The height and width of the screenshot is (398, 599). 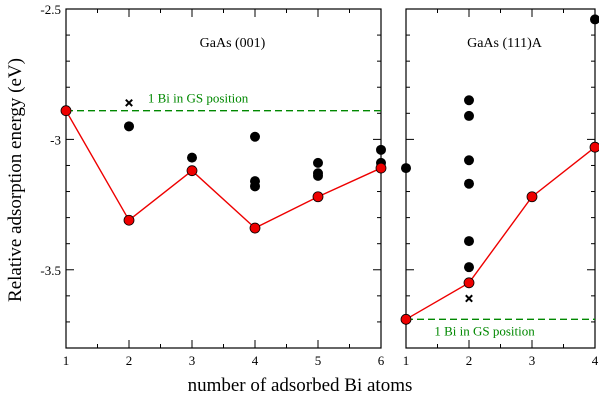 What do you see at coordinates (505, 43) in the screenshot?
I see `panel2-title: GaAs (111)A` at bounding box center [505, 43].